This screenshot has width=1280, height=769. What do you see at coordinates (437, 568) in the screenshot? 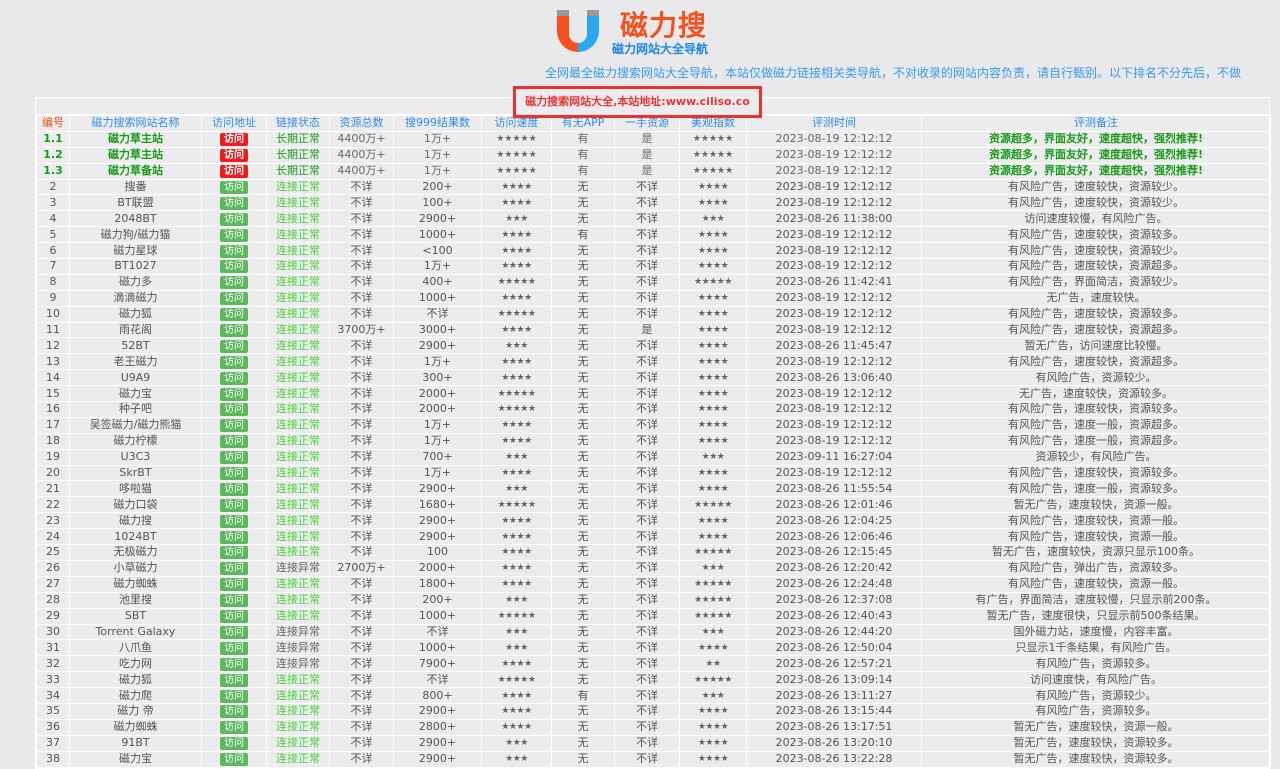
I see `search-999-results: 2000+` at bounding box center [437, 568].